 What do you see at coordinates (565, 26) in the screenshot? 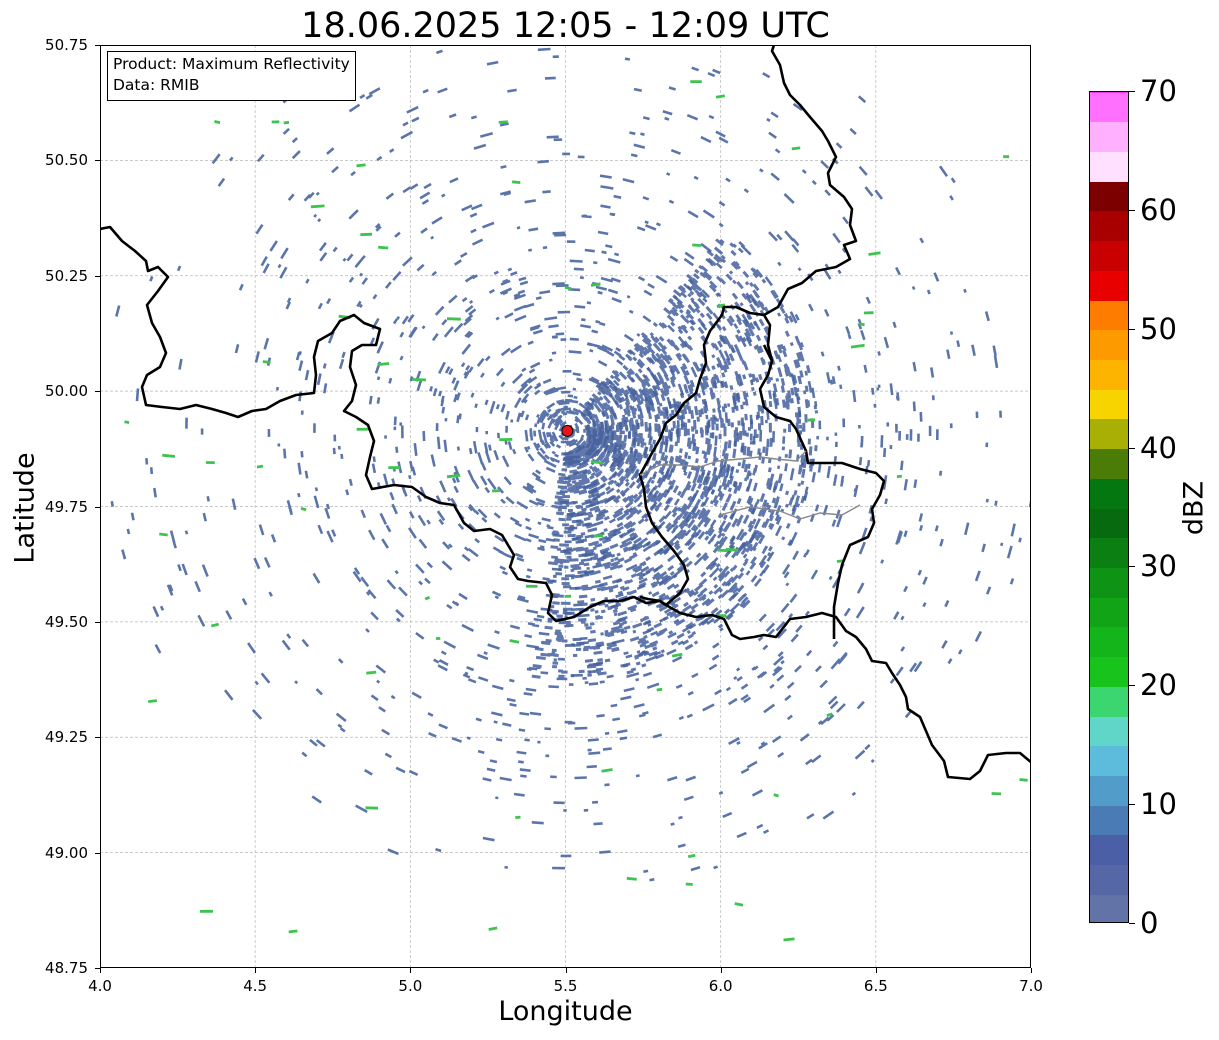
I see `map-title: 18.06.2025 12:05 - 12:09 UTC` at bounding box center [565, 26].